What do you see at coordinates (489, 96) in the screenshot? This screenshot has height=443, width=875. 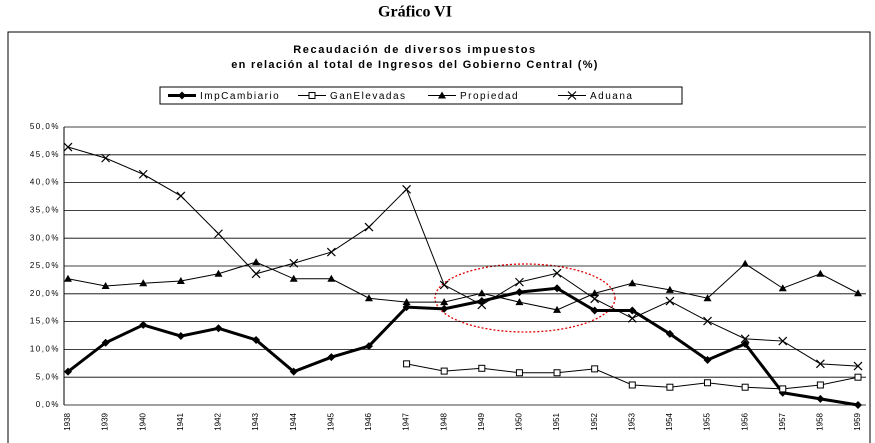 I see `legend-label: Propiedad` at bounding box center [489, 96].